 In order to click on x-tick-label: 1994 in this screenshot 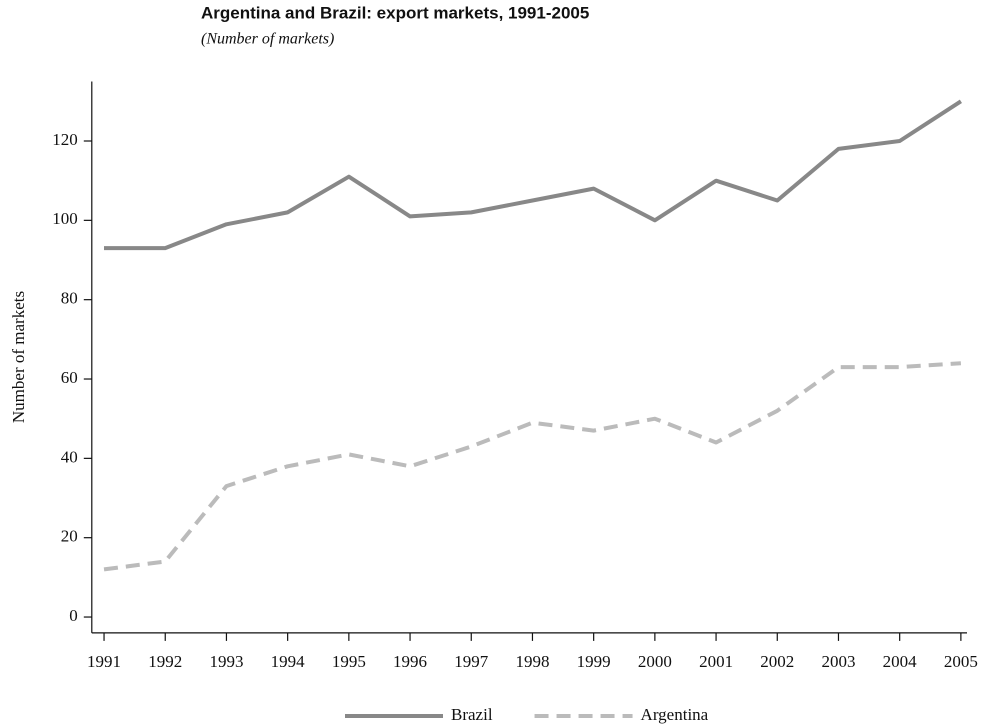, I will do `click(288, 661)`.